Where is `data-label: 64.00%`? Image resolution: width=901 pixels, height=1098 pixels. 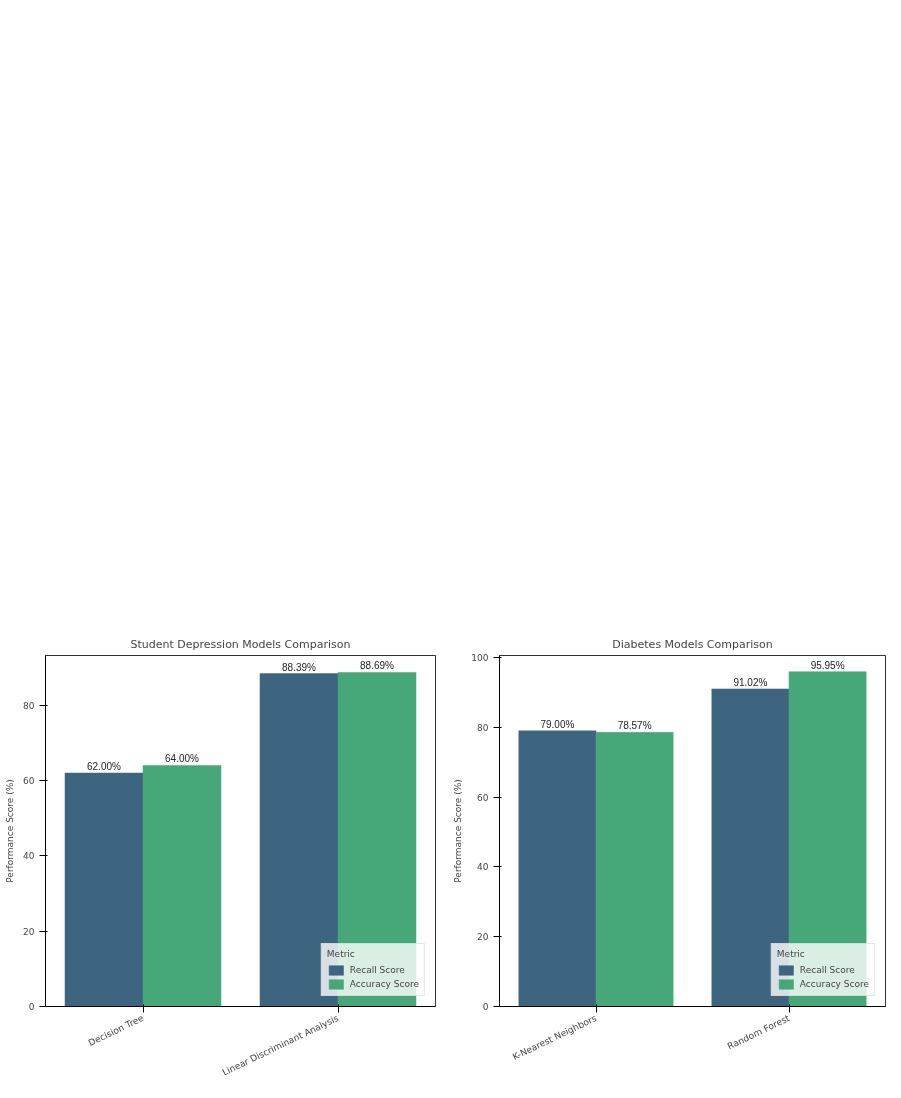
data-label: 64.00% is located at coordinates (182, 759).